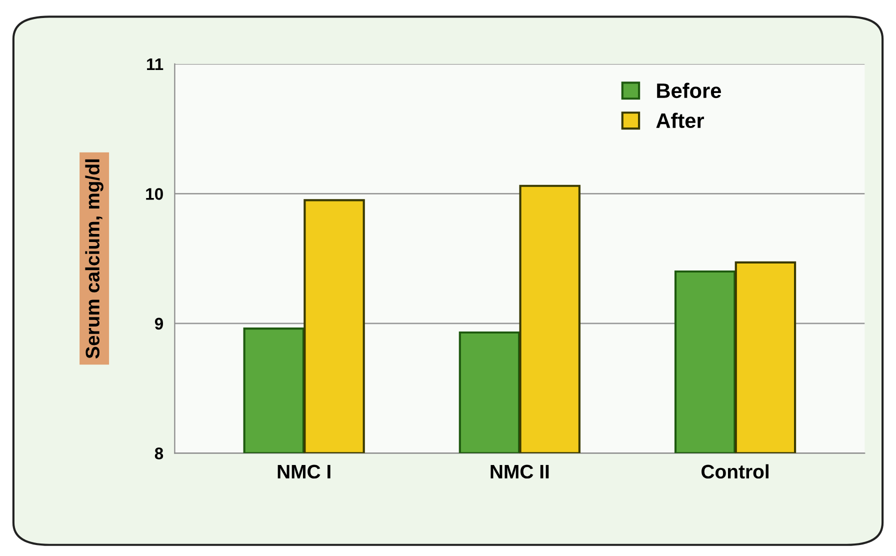  Describe the element at coordinates (680, 120) in the screenshot. I see `legend-label: After` at that location.